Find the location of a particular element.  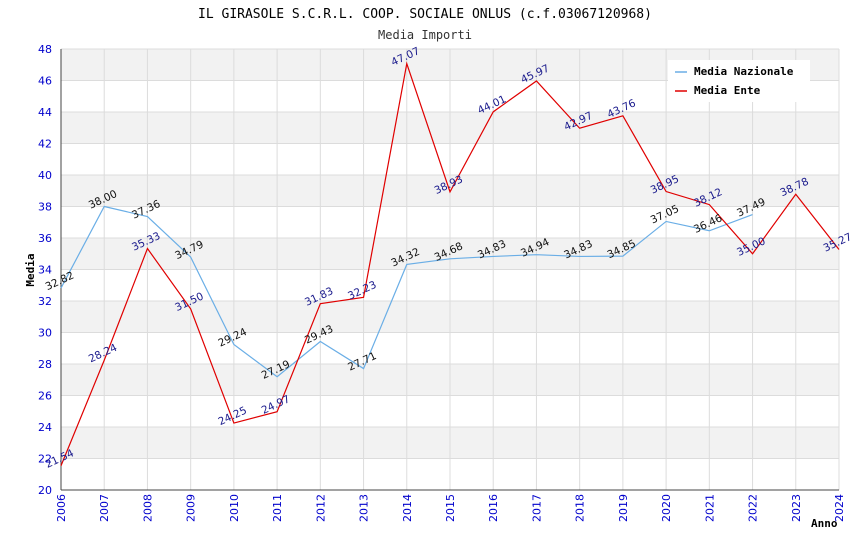

y-tick-label: 42 is located at coordinates (45, 144).